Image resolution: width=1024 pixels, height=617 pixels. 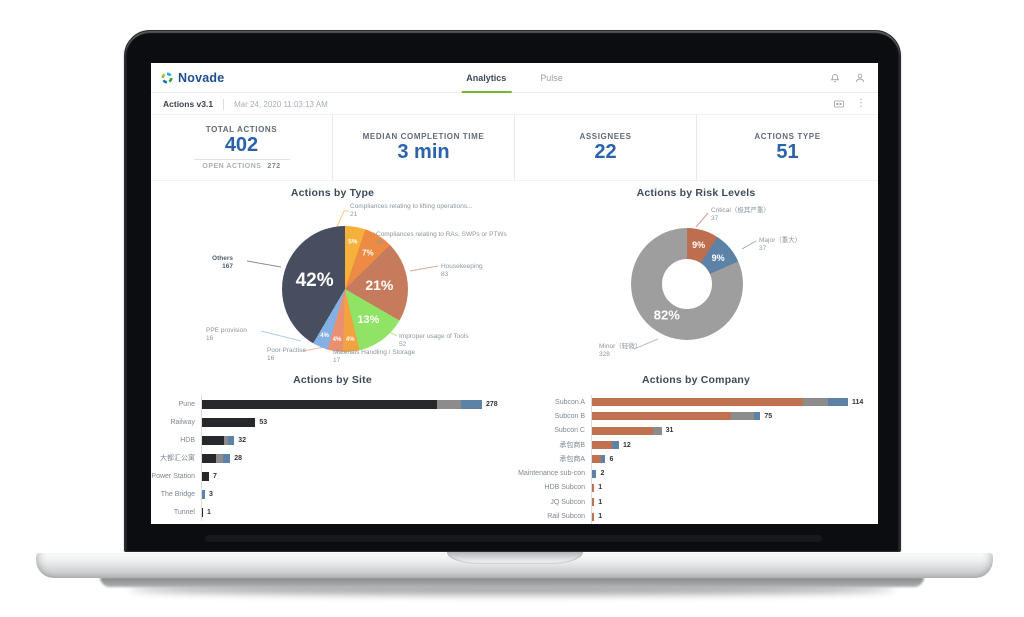 What do you see at coordinates (564, 488) in the screenshot?
I see `bar-label: HDB Subcon` at bounding box center [564, 488].